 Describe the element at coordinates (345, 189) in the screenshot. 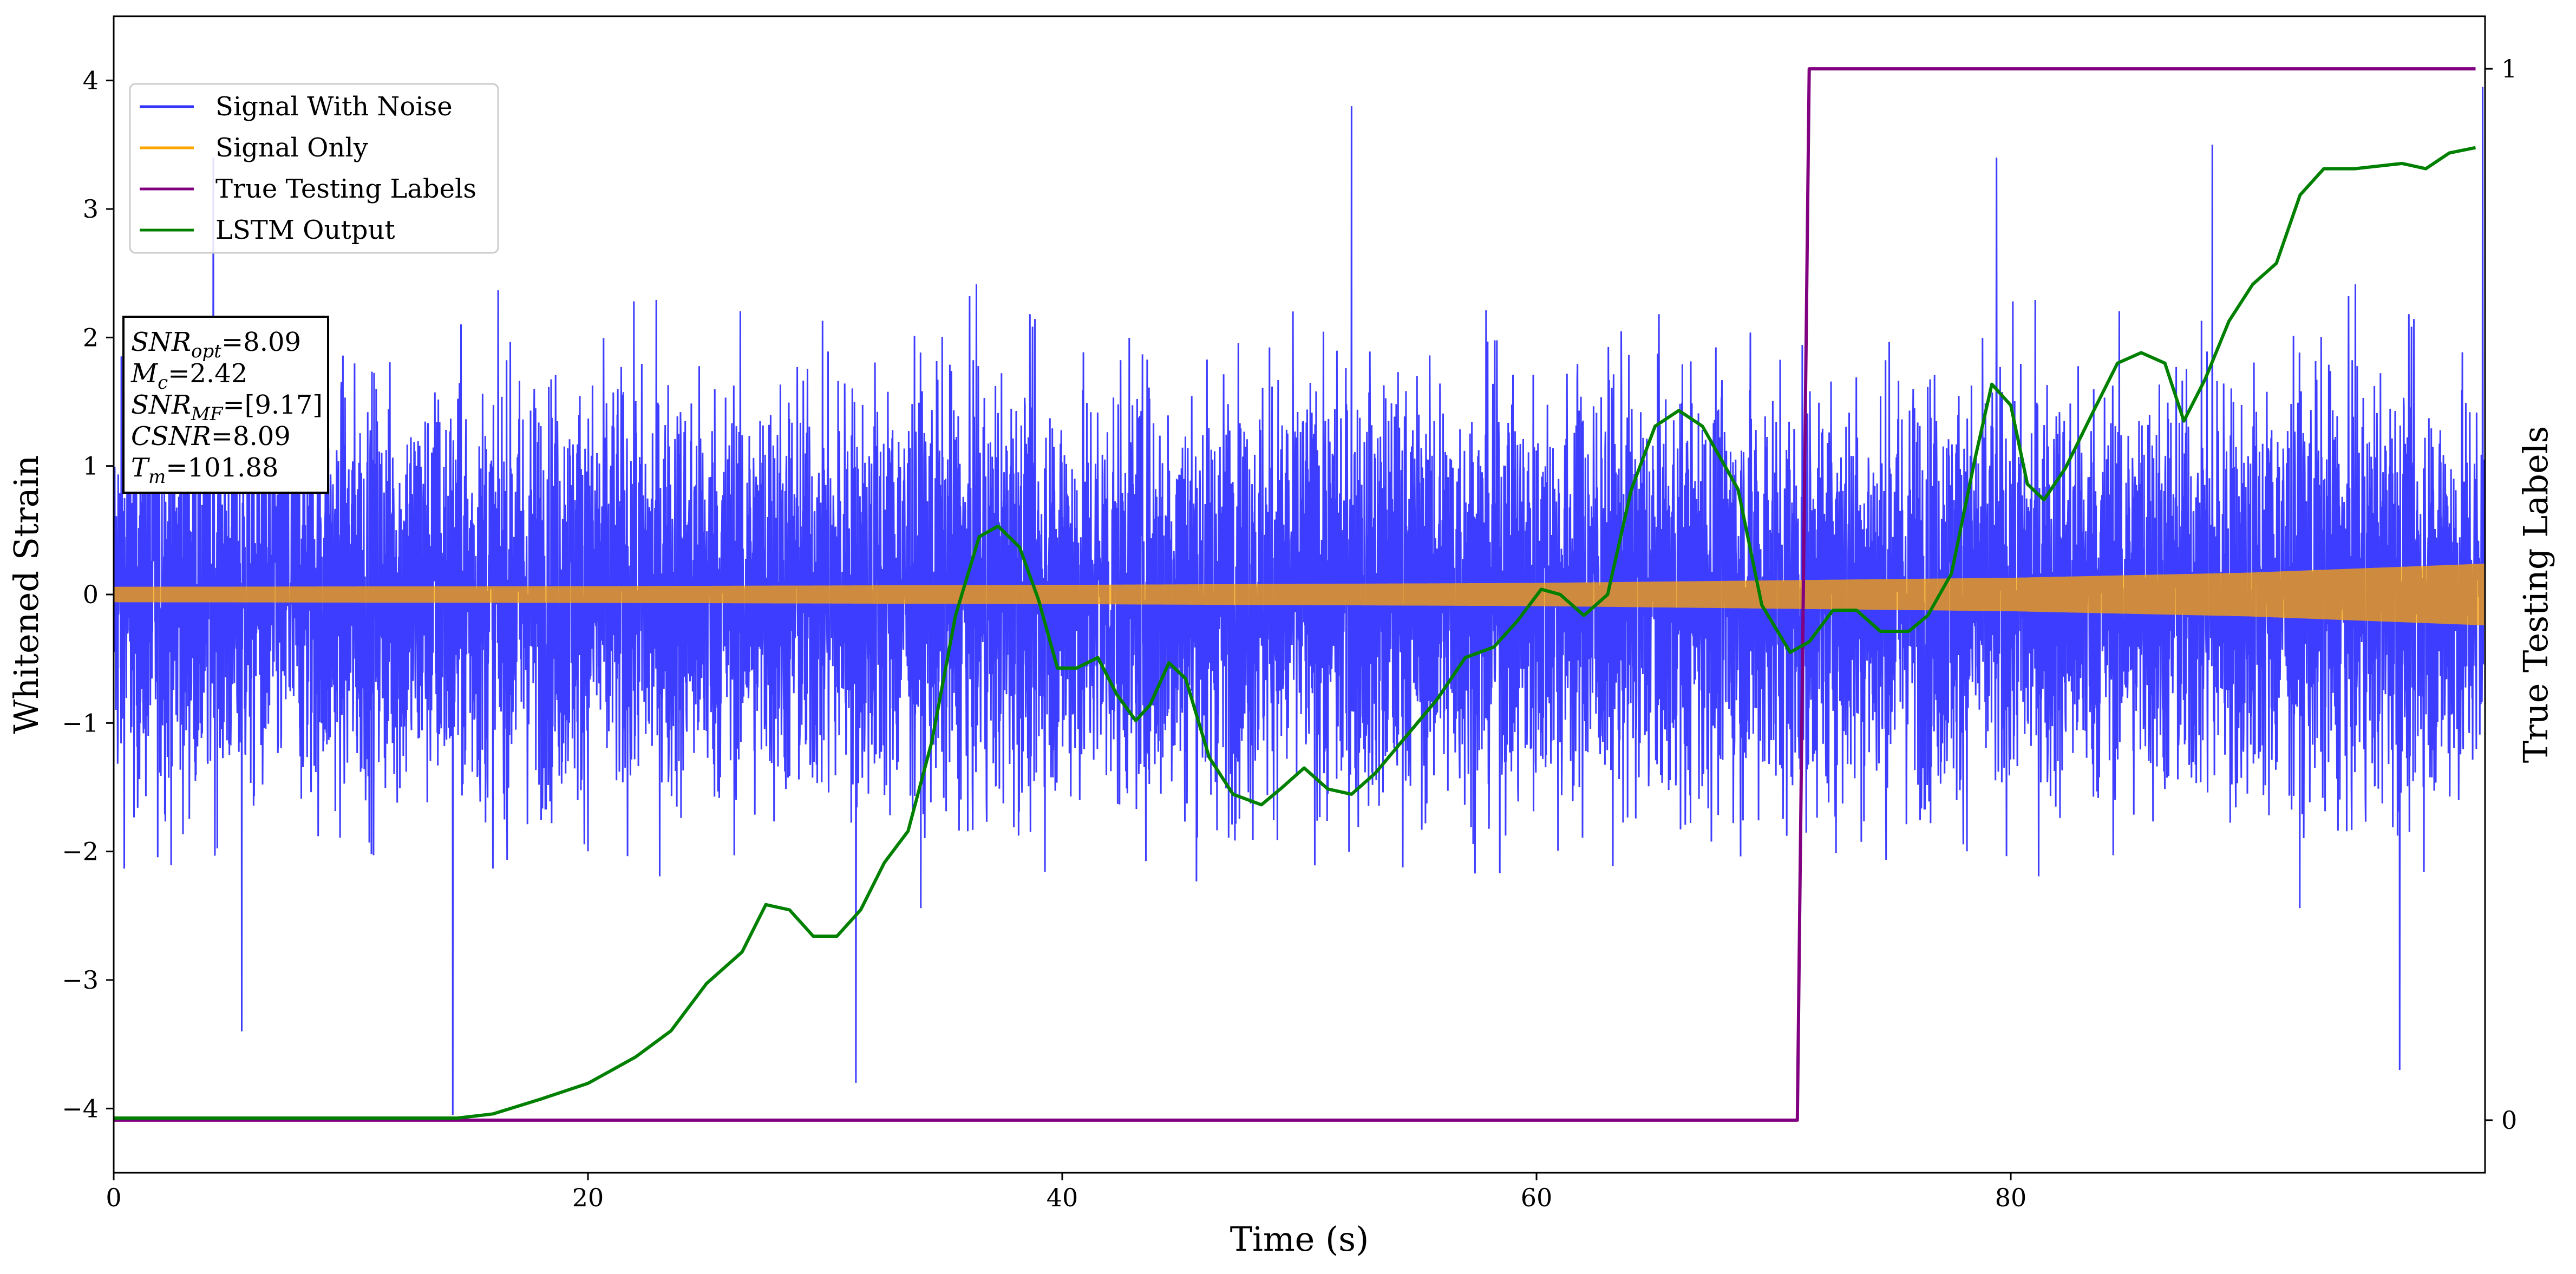

I see `legend-label: True Testing Labels` at that location.